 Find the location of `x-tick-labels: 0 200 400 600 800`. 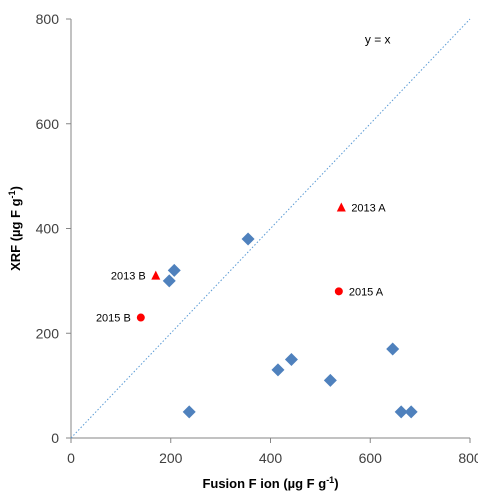

x-tick-labels: 0 200 400 600 800 is located at coordinates (272, 452).